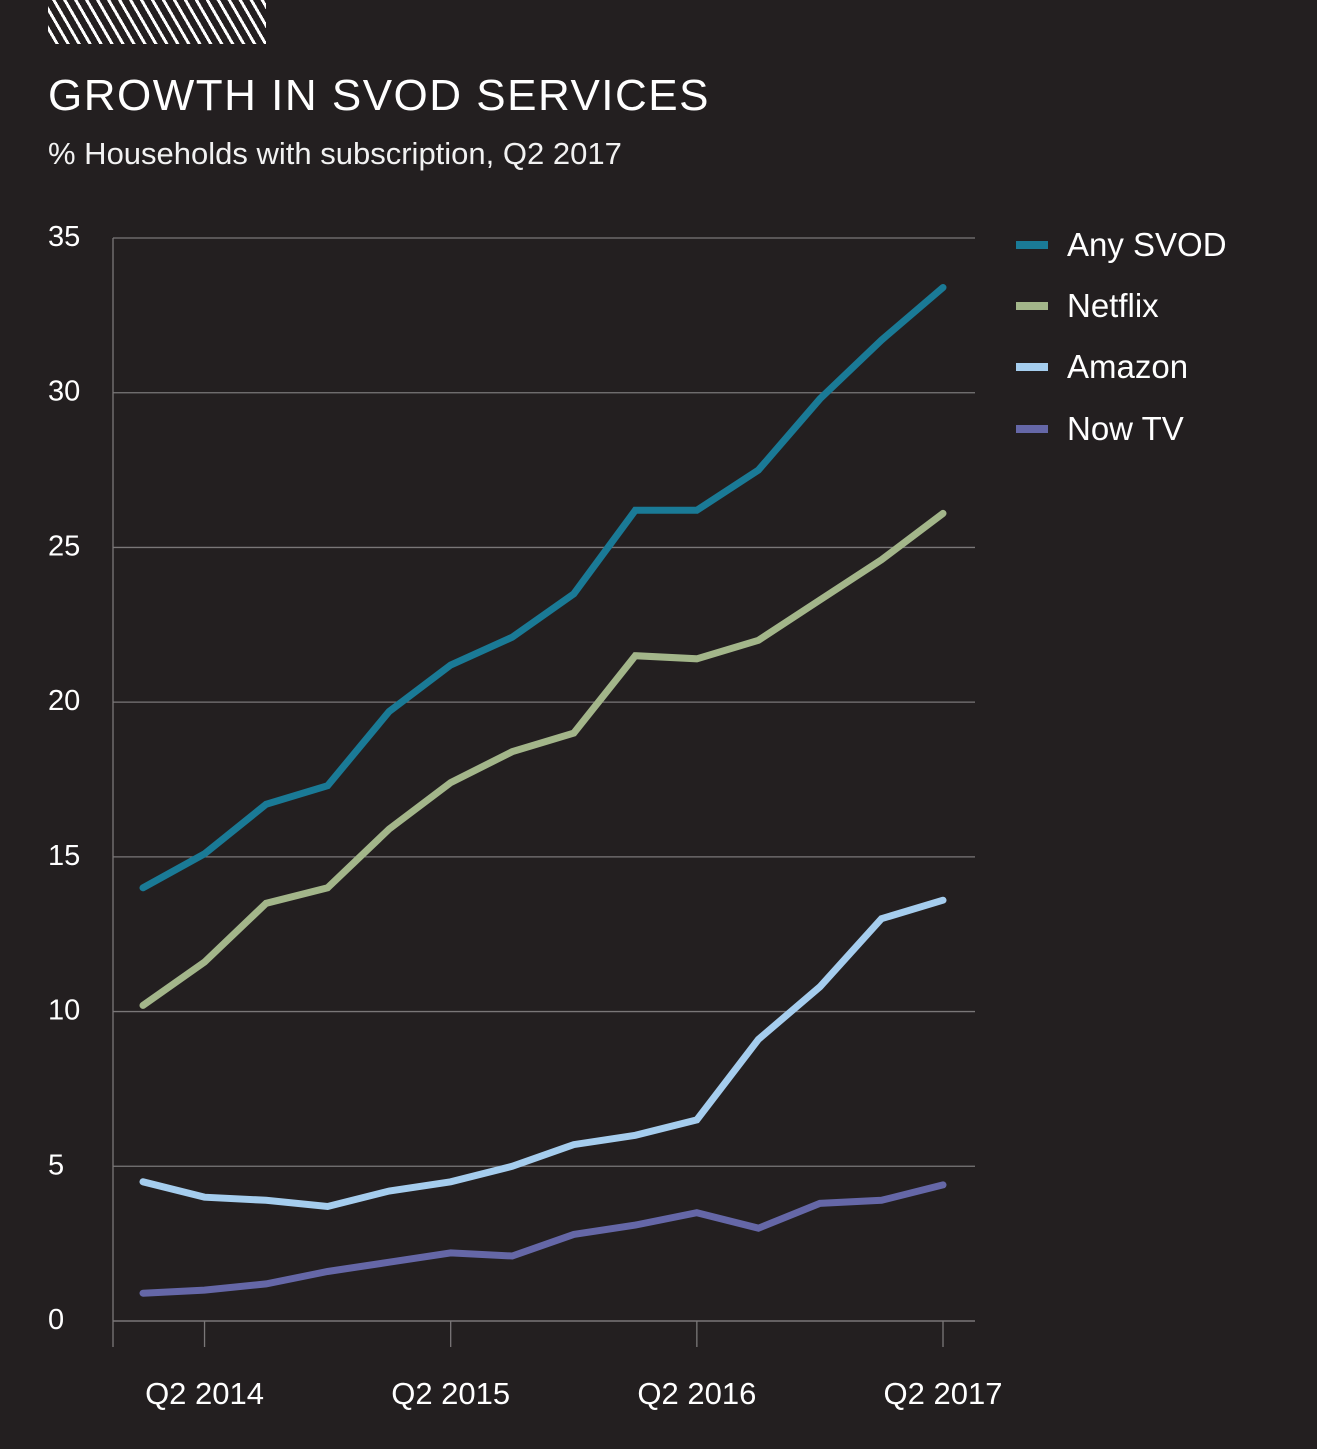 The width and height of the screenshot is (1317, 1449). What do you see at coordinates (64, 1011) in the screenshot?
I see `y-tick-label: 10` at bounding box center [64, 1011].